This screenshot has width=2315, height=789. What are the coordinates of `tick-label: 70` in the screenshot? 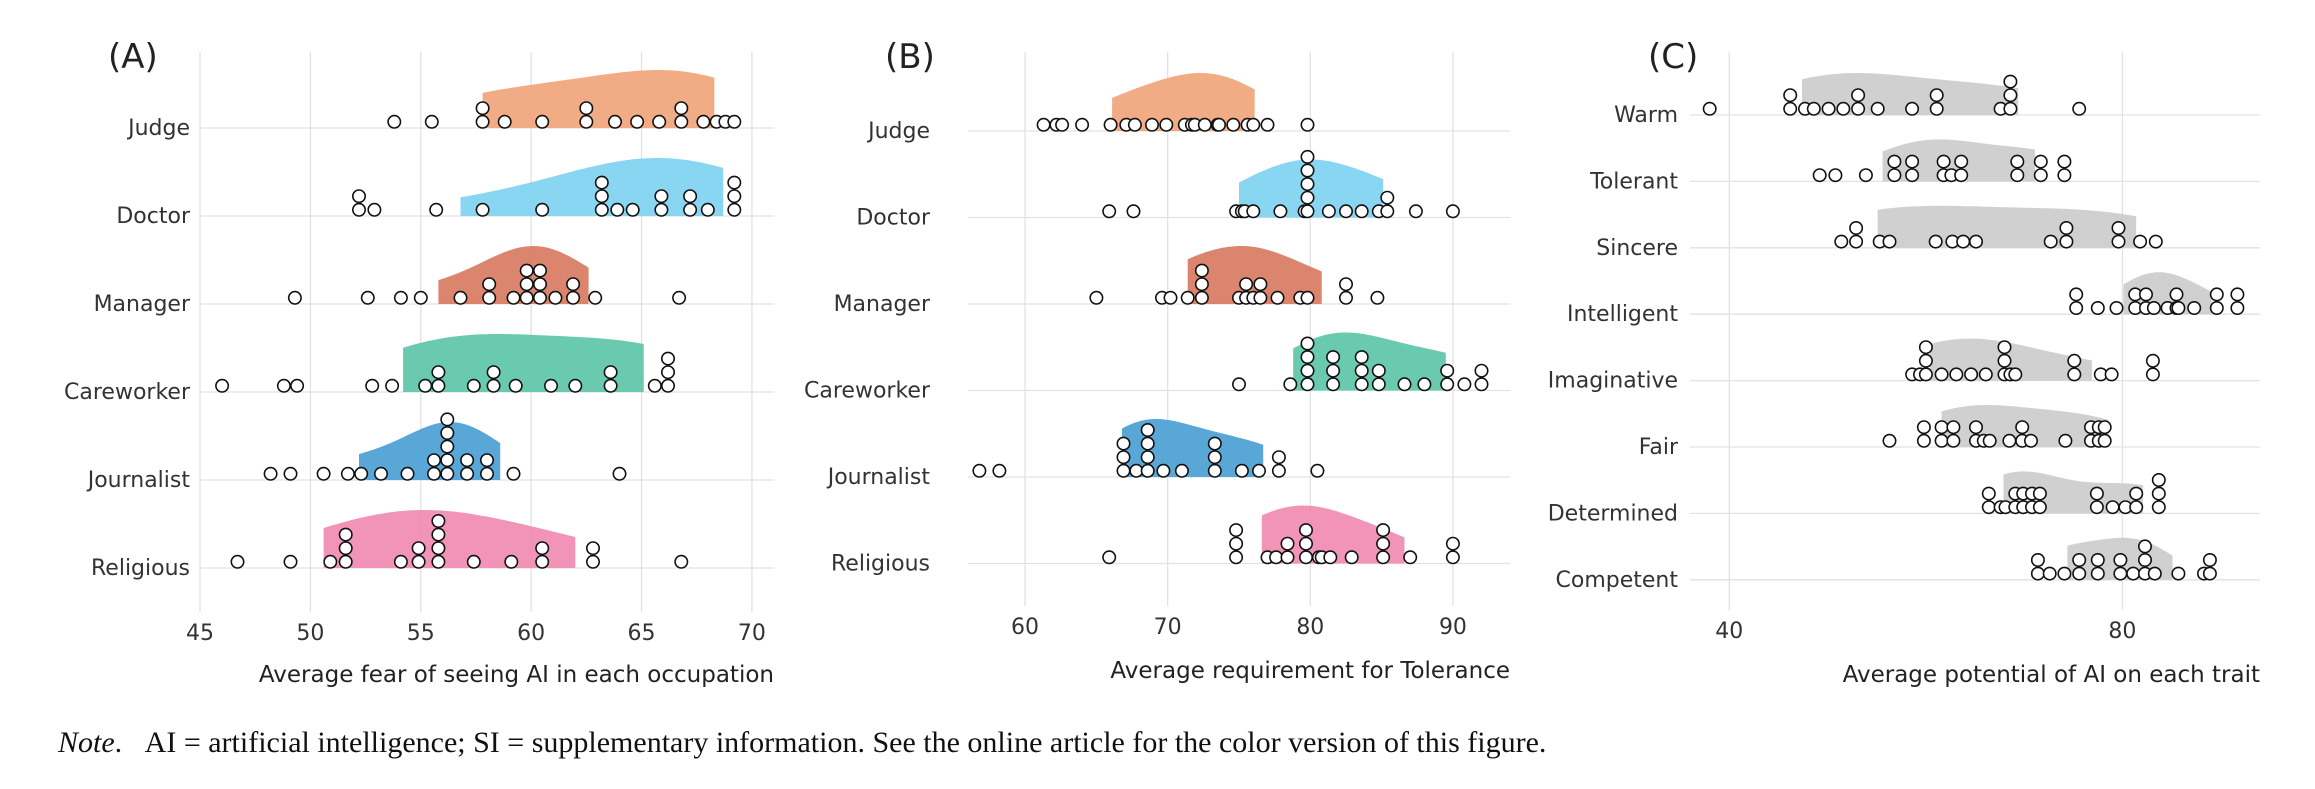 It's located at (752, 633).